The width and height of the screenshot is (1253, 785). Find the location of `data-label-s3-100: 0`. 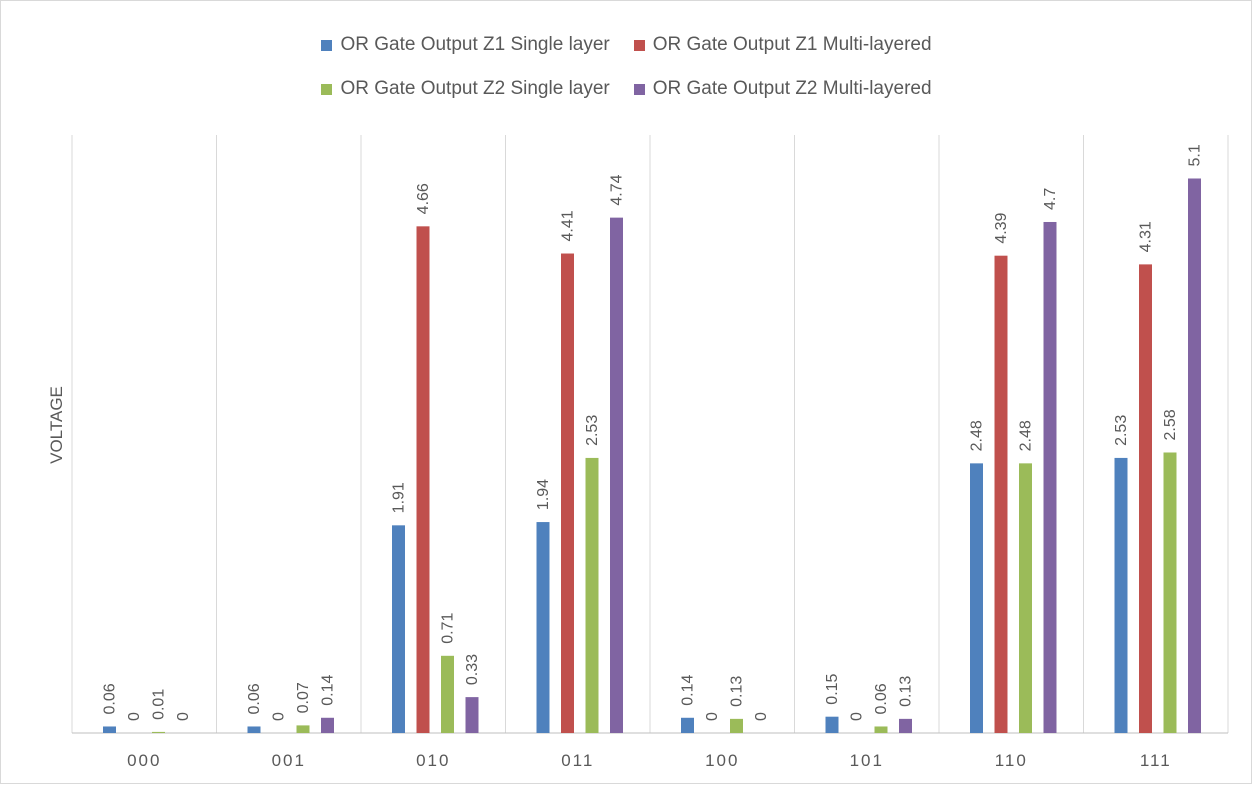

data-label-s3-100: 0 is located at coordinates (761, 716).